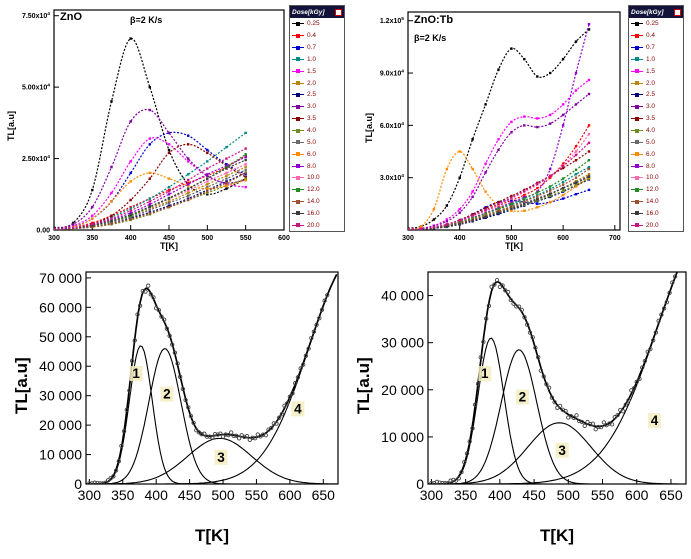 Image resolution: width=691 pixels, height=559 pixels. Describe the element at coordinates (169, 238) in the screenshot. I see `tick-label: 450` at that location.